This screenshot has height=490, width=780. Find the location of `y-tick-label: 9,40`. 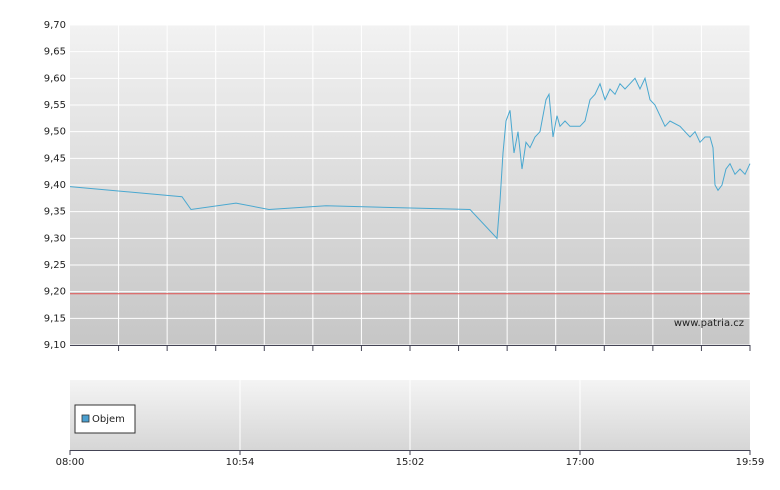

y-tick-label: 9,40 is located at coordinates (55, 185).